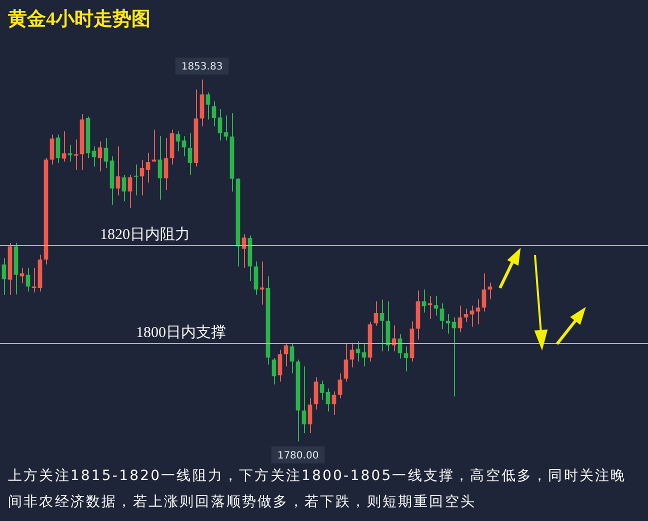 This screenshot has width=648, height=521. What do you see at coordinates (202, 67) in the screenshot?
I see `annotation: 1853.83` at bounding box center [202, 67].